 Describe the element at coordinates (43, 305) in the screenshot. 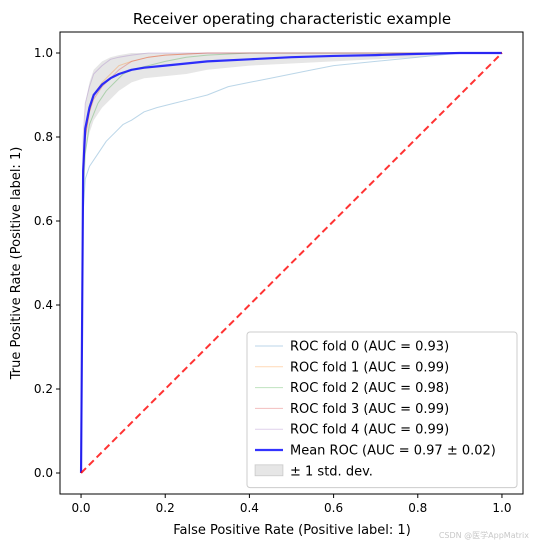

I see `y-tick-label: 0.4` at that location.